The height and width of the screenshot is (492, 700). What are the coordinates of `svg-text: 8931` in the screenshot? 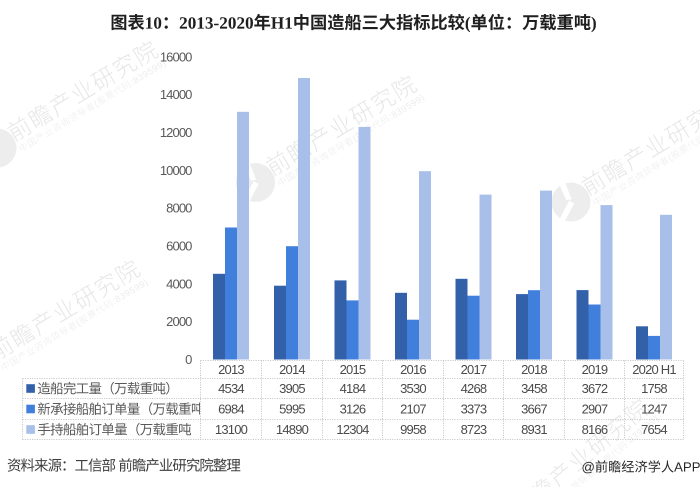 It's located at (534, 429).